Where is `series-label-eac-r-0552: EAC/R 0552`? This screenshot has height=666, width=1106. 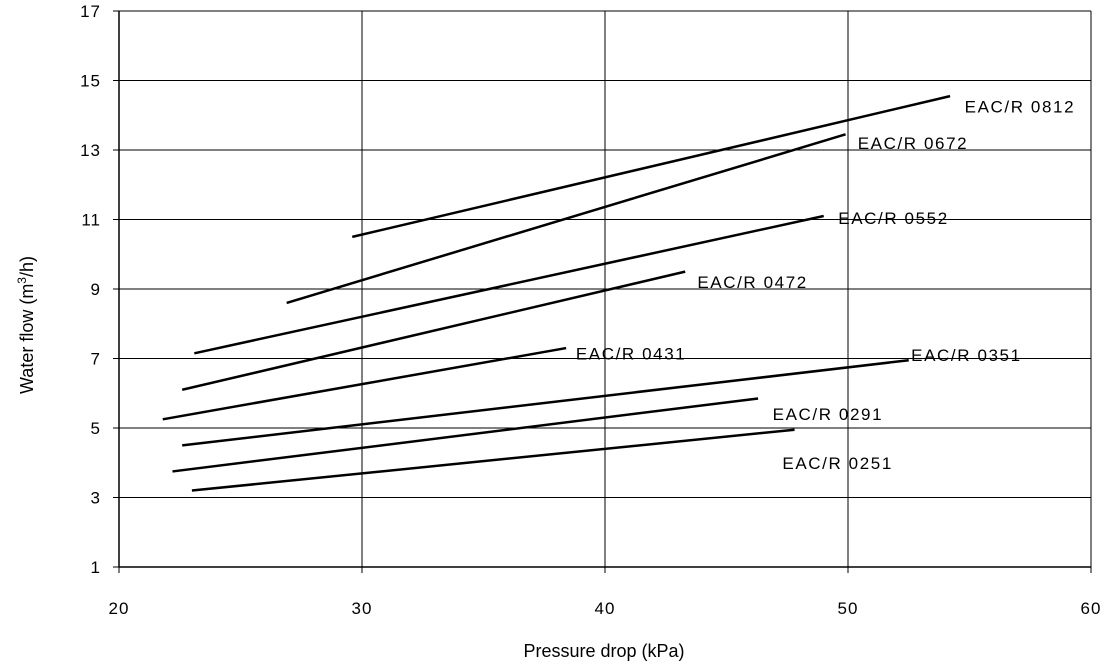
series-label-eac-r-0552: EAC/R 0552 is located at coordinates (893, 218).